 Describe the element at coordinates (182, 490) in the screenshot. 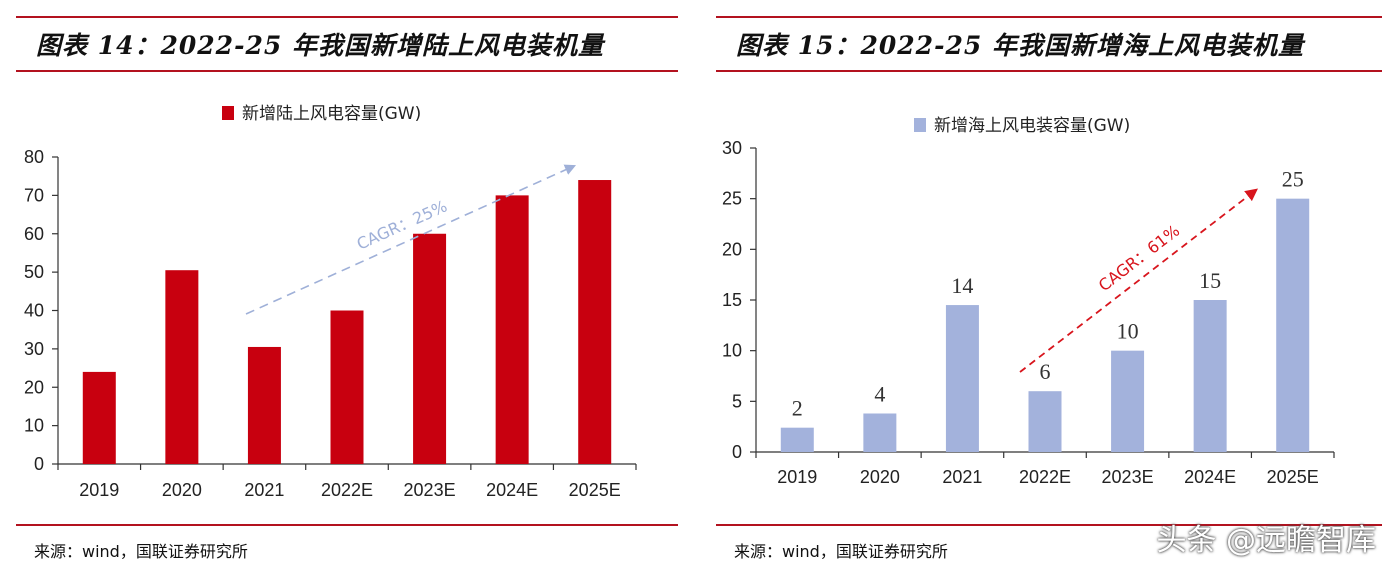

I see `onshore-x-tick-label: 2020` at that location.